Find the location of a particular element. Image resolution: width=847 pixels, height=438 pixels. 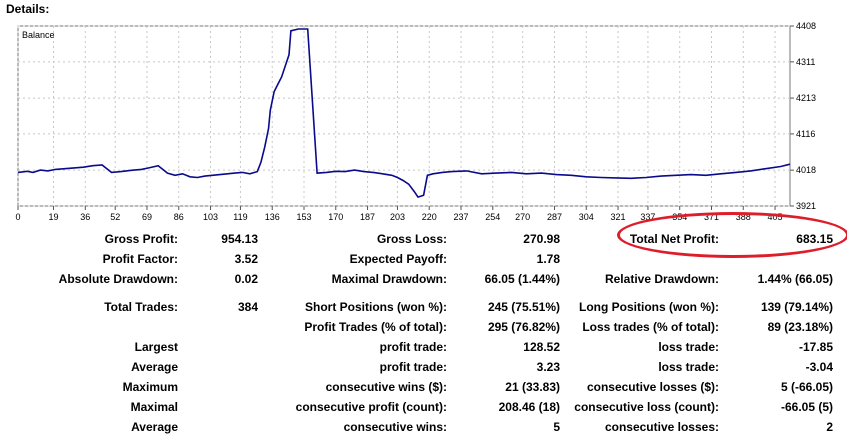

stat-value: 89 (23.18%) is located at coordinates (800, 327).